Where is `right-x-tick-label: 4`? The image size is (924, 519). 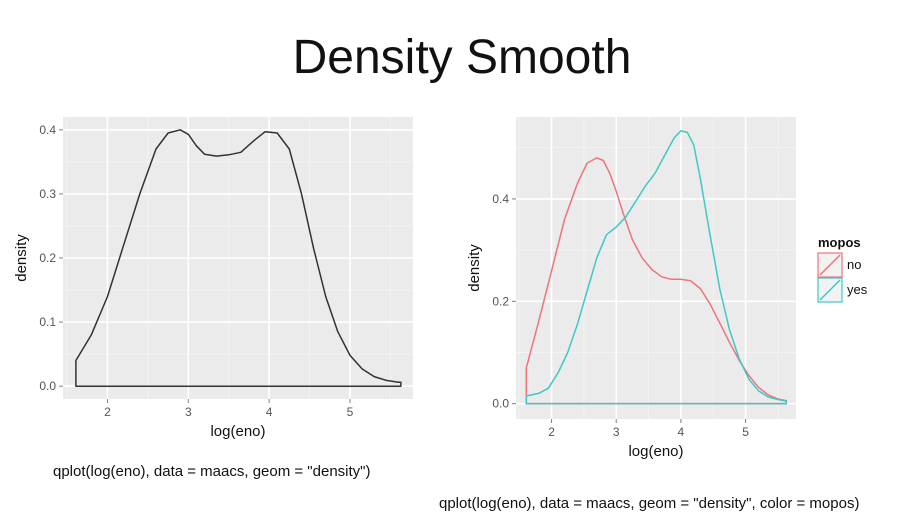
right-x-tick-label: 4 is located at coordinates (681, 432).